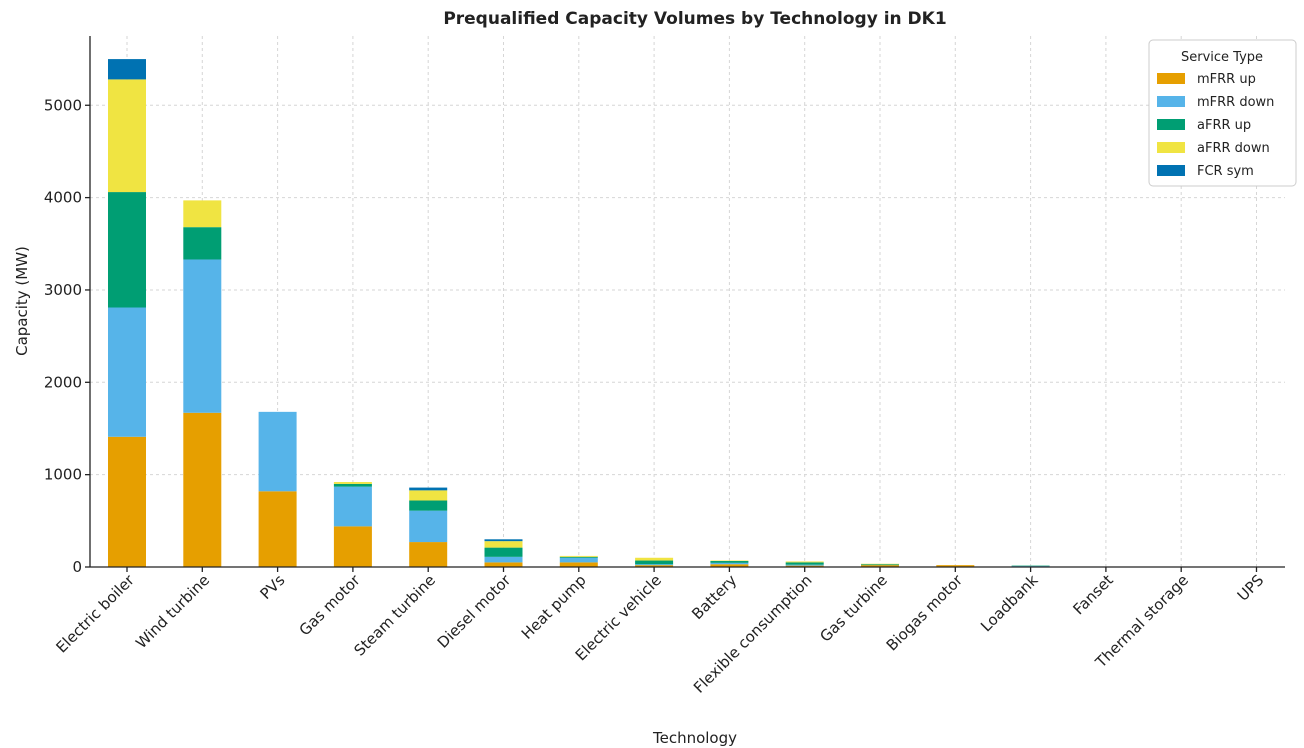 This screenshot has width=1304, height=748. I want to click on legend-label: mFRR down, so click(1235, 102).